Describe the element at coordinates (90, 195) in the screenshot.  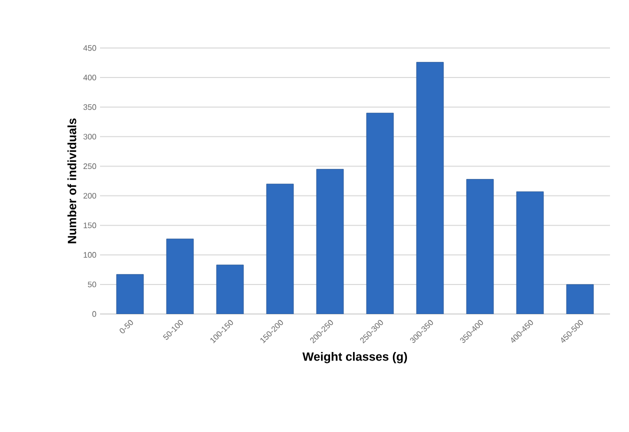
I see `y-tick-label: 200` at that location.